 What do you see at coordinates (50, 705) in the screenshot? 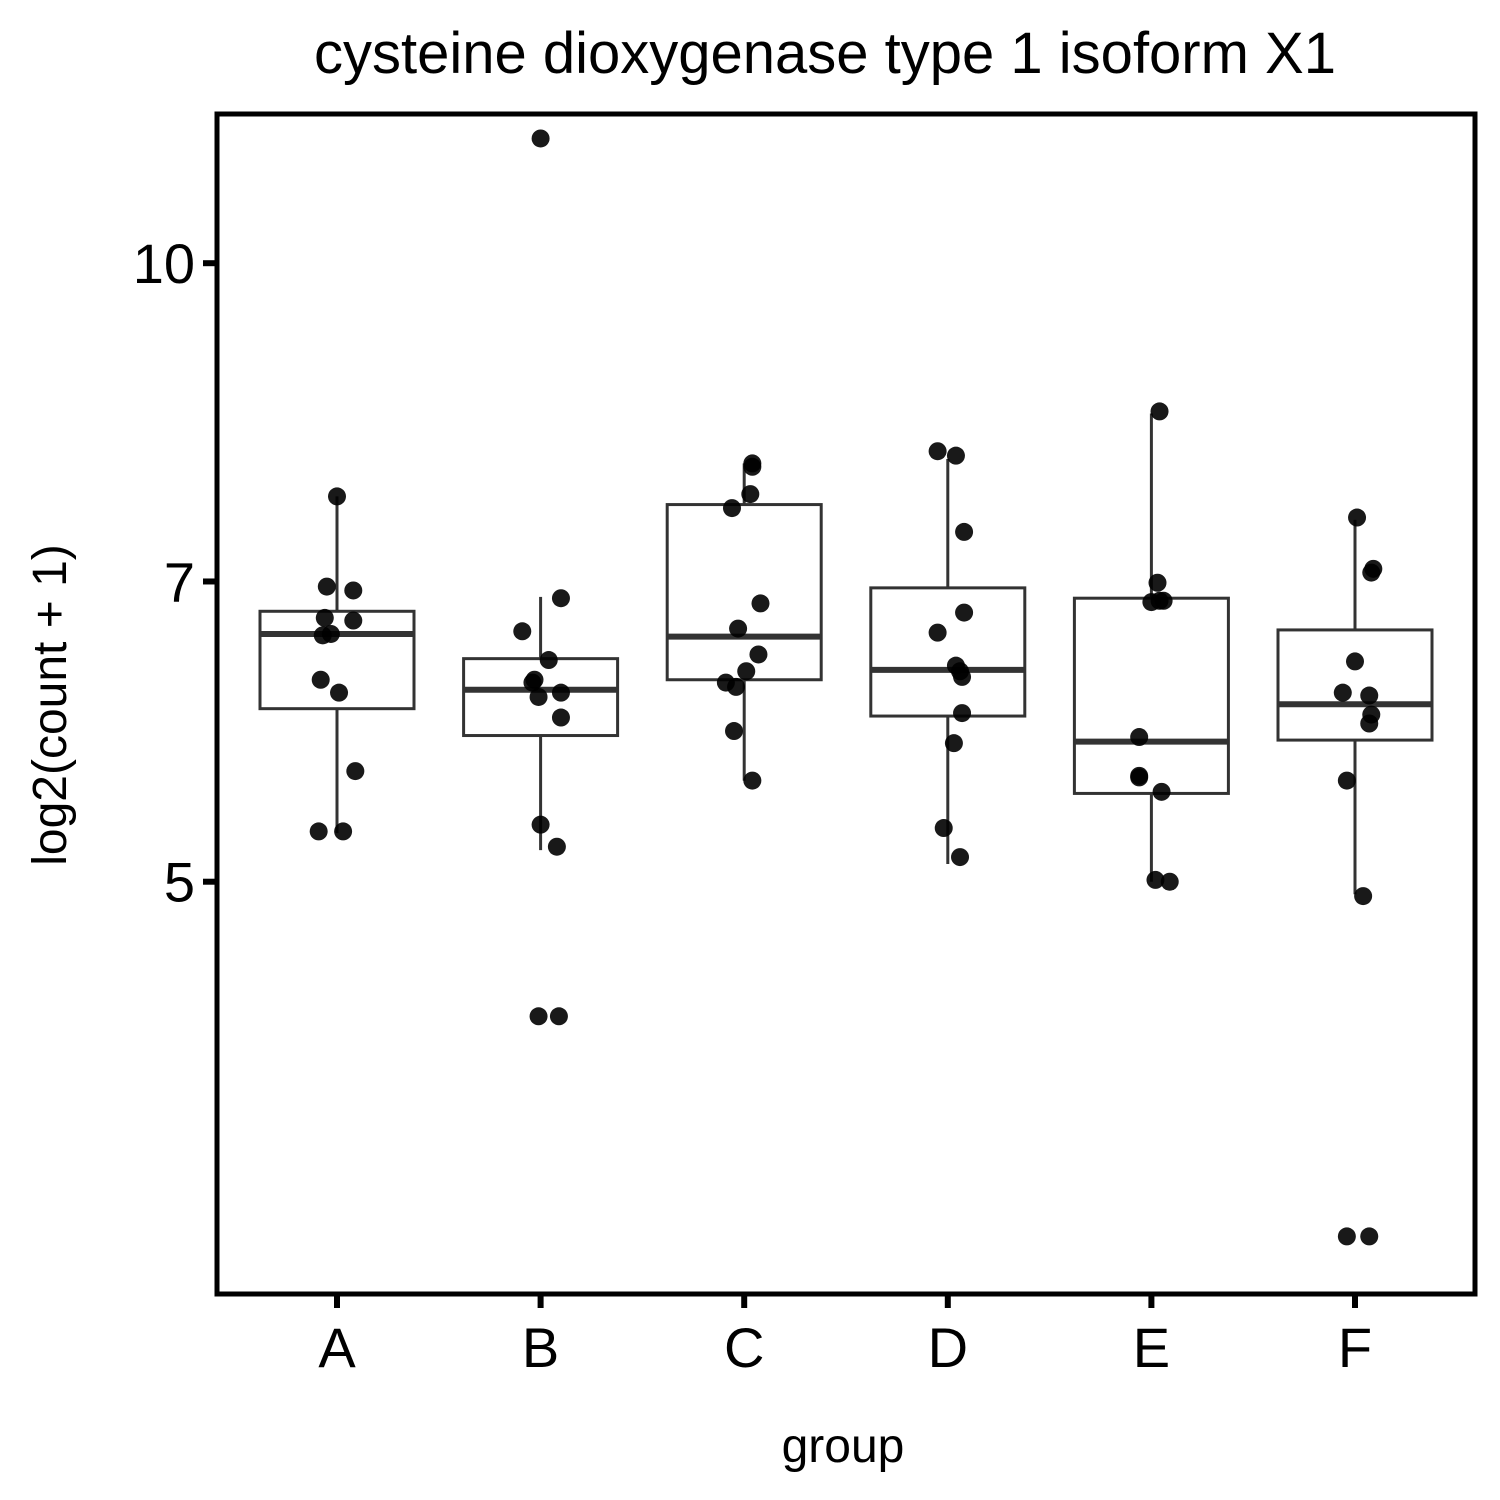
I see `y-axis-title: log2(count + 1)` at bounding box center [50, 705].